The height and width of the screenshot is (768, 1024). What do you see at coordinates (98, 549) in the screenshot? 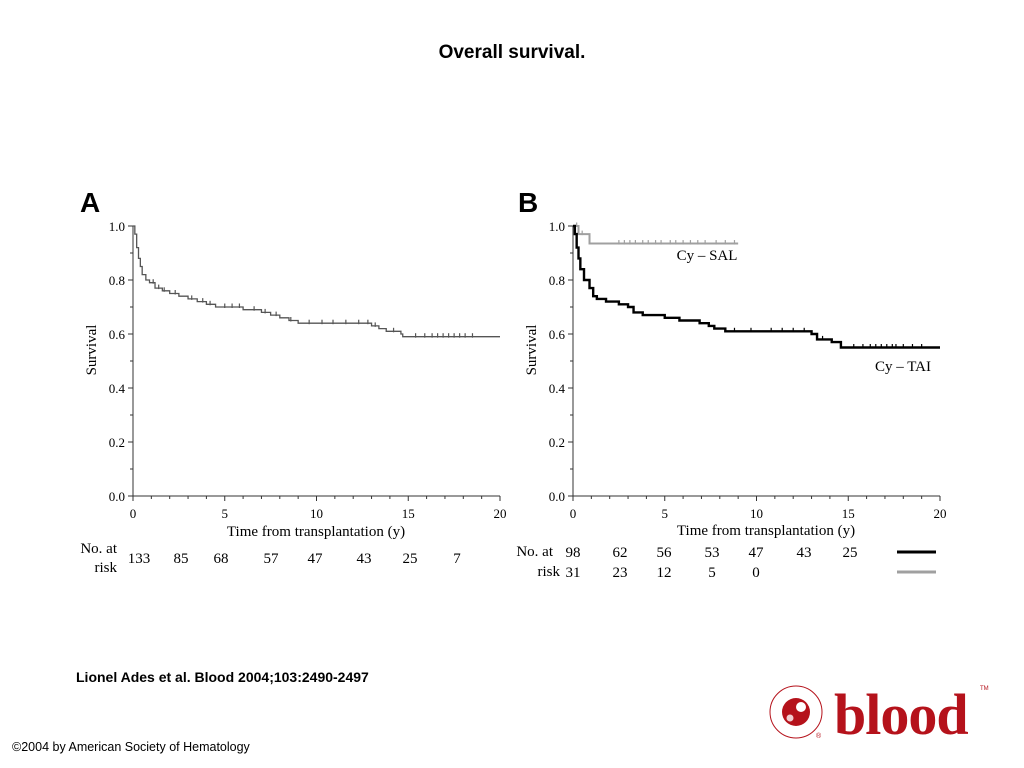
I see `panel-a-risk-label-1: No. at` at bounding box center [98, 549].